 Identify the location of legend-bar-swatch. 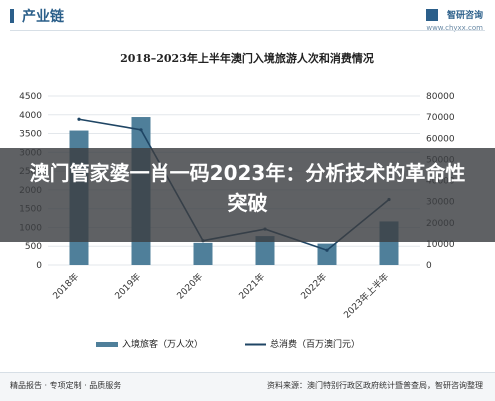
(107, 344).